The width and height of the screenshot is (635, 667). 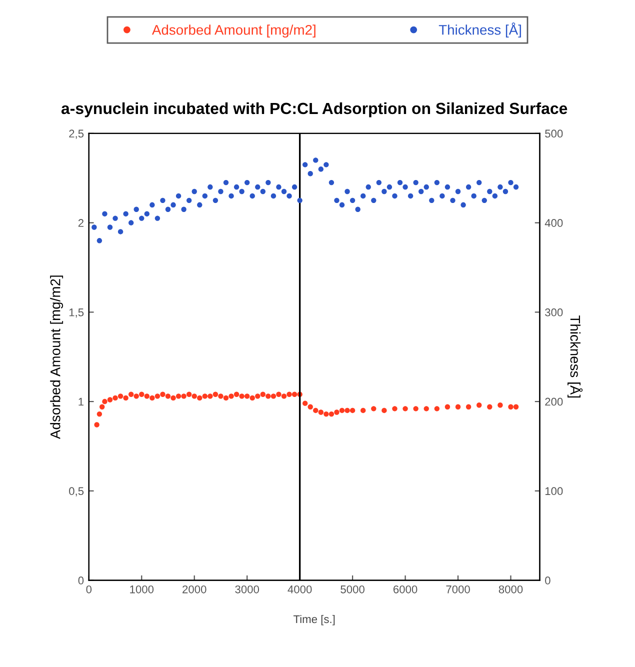 I want to click on y-axis-title: Adsorbed Amount [mg/m2], so click(x=57, y=358).